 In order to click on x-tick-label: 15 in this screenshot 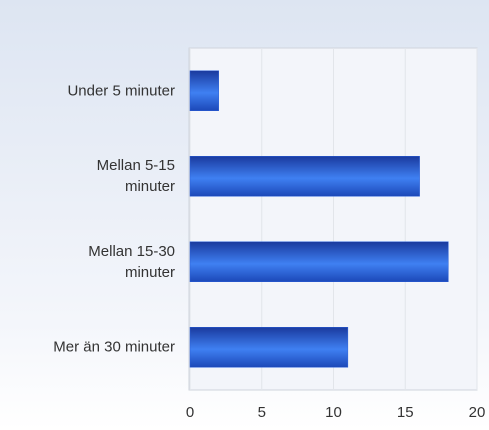, I will do `click(405, 412)`.